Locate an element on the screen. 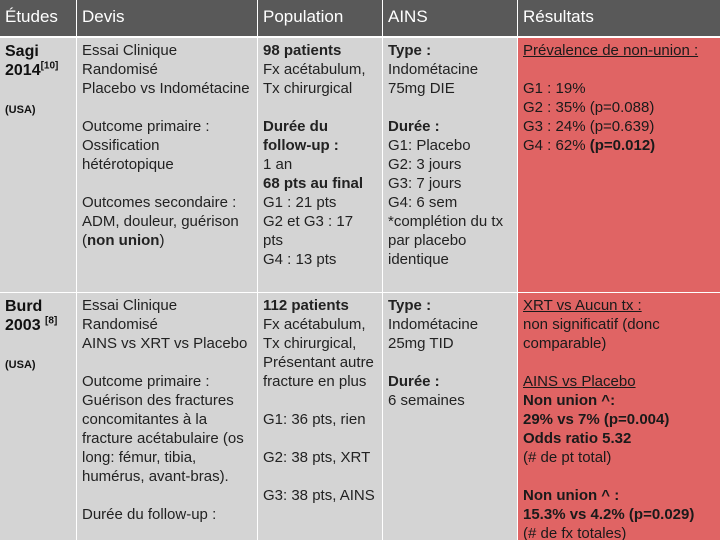 The width and height of the screenshot is (720, 540). text-line: G2: 3 jours is located at coordinates (425, 164).